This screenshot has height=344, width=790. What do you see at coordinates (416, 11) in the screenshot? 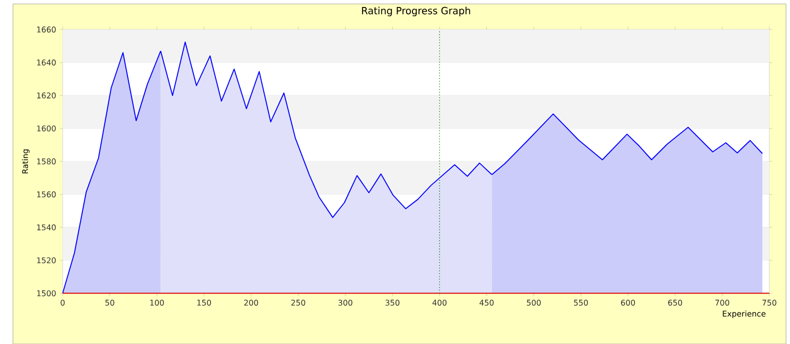
I see `chart-title: Rating Progress Graph` at bounding box center [416, 11].